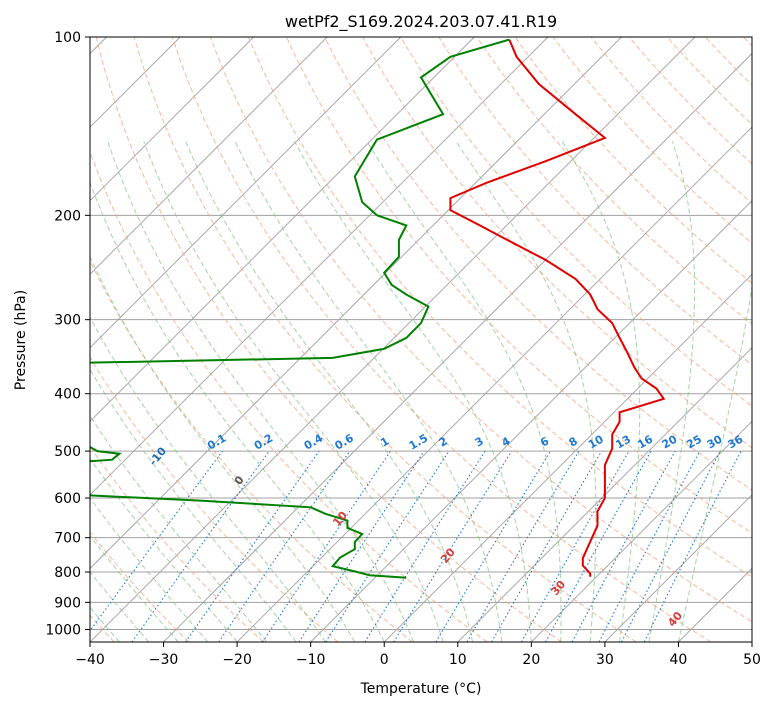  What do you see at coordinates (164, 660) in the screenshot?
I see `x-tick-label: −30` at bounding box center [164, 660].